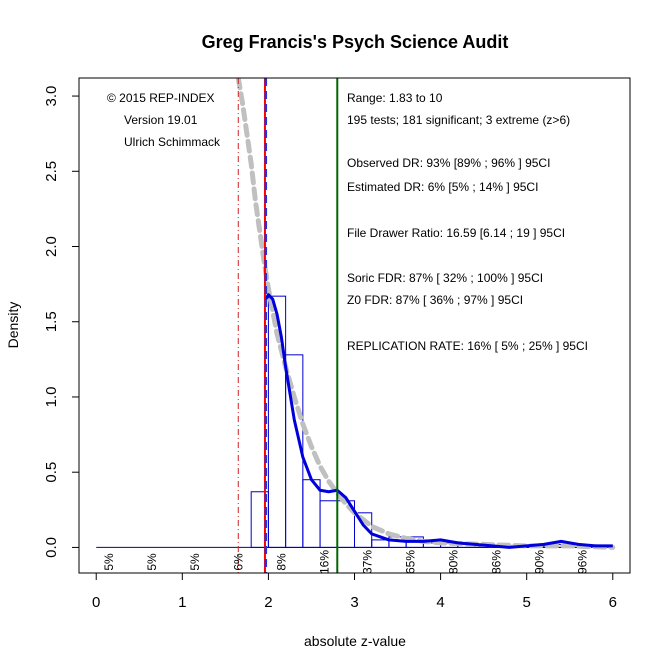 This screenshot has width=672, height=671. I want to click on x-tick-label: 3, so click(354, 602).